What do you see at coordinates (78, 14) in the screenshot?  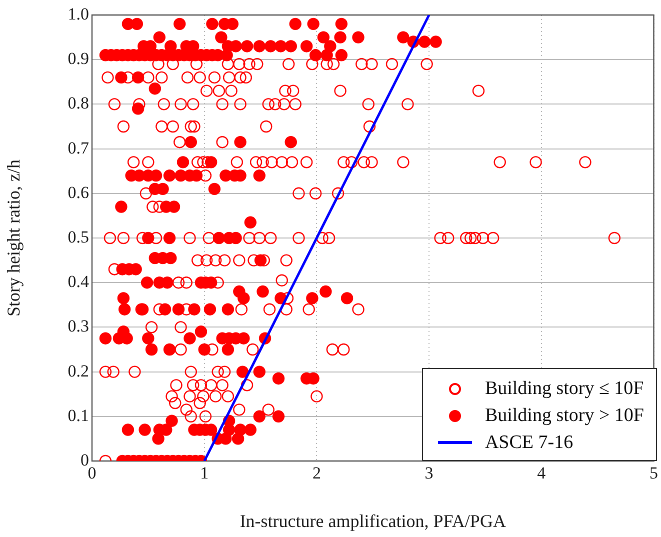 I see `y-tick-label: 1.0` at bounding box center [78, 14].